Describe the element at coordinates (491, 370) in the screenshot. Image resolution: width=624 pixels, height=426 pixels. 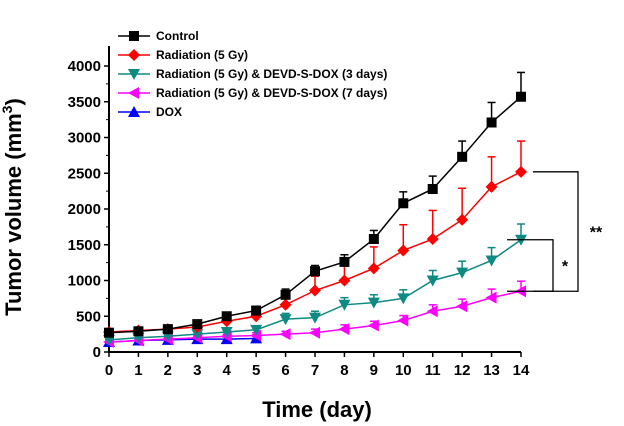
I see `x-tick-label: 13` at that location.